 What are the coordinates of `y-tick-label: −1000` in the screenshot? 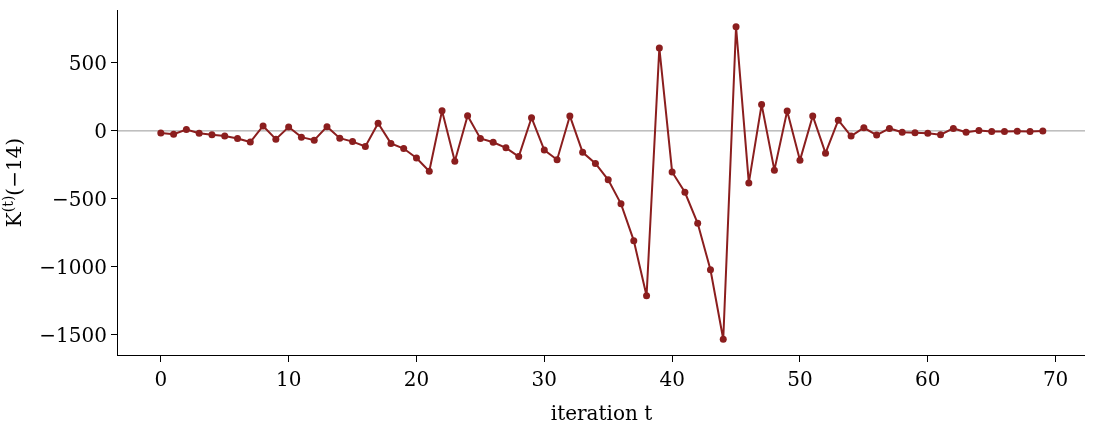 It's located at (73, 266).